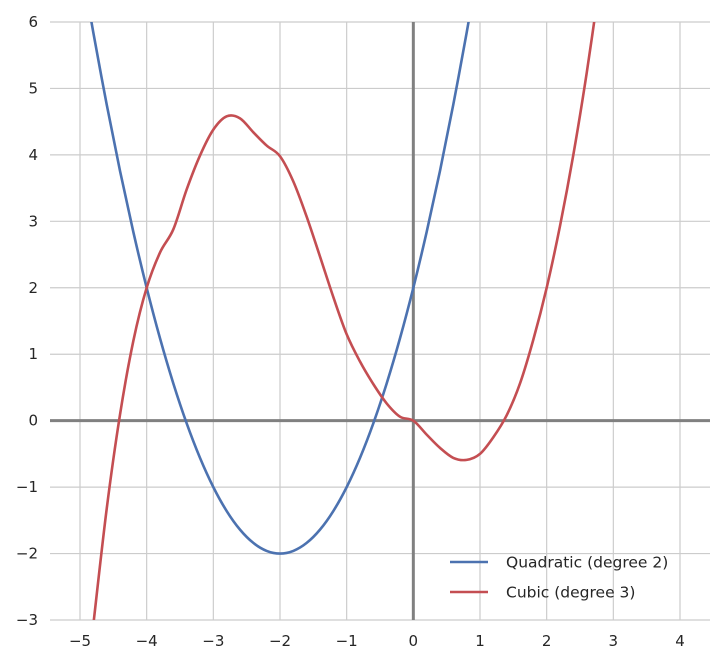 The width and height of the screenshot is (723, 667). I want to click on x-tick-label: 2, so click(547, 641).